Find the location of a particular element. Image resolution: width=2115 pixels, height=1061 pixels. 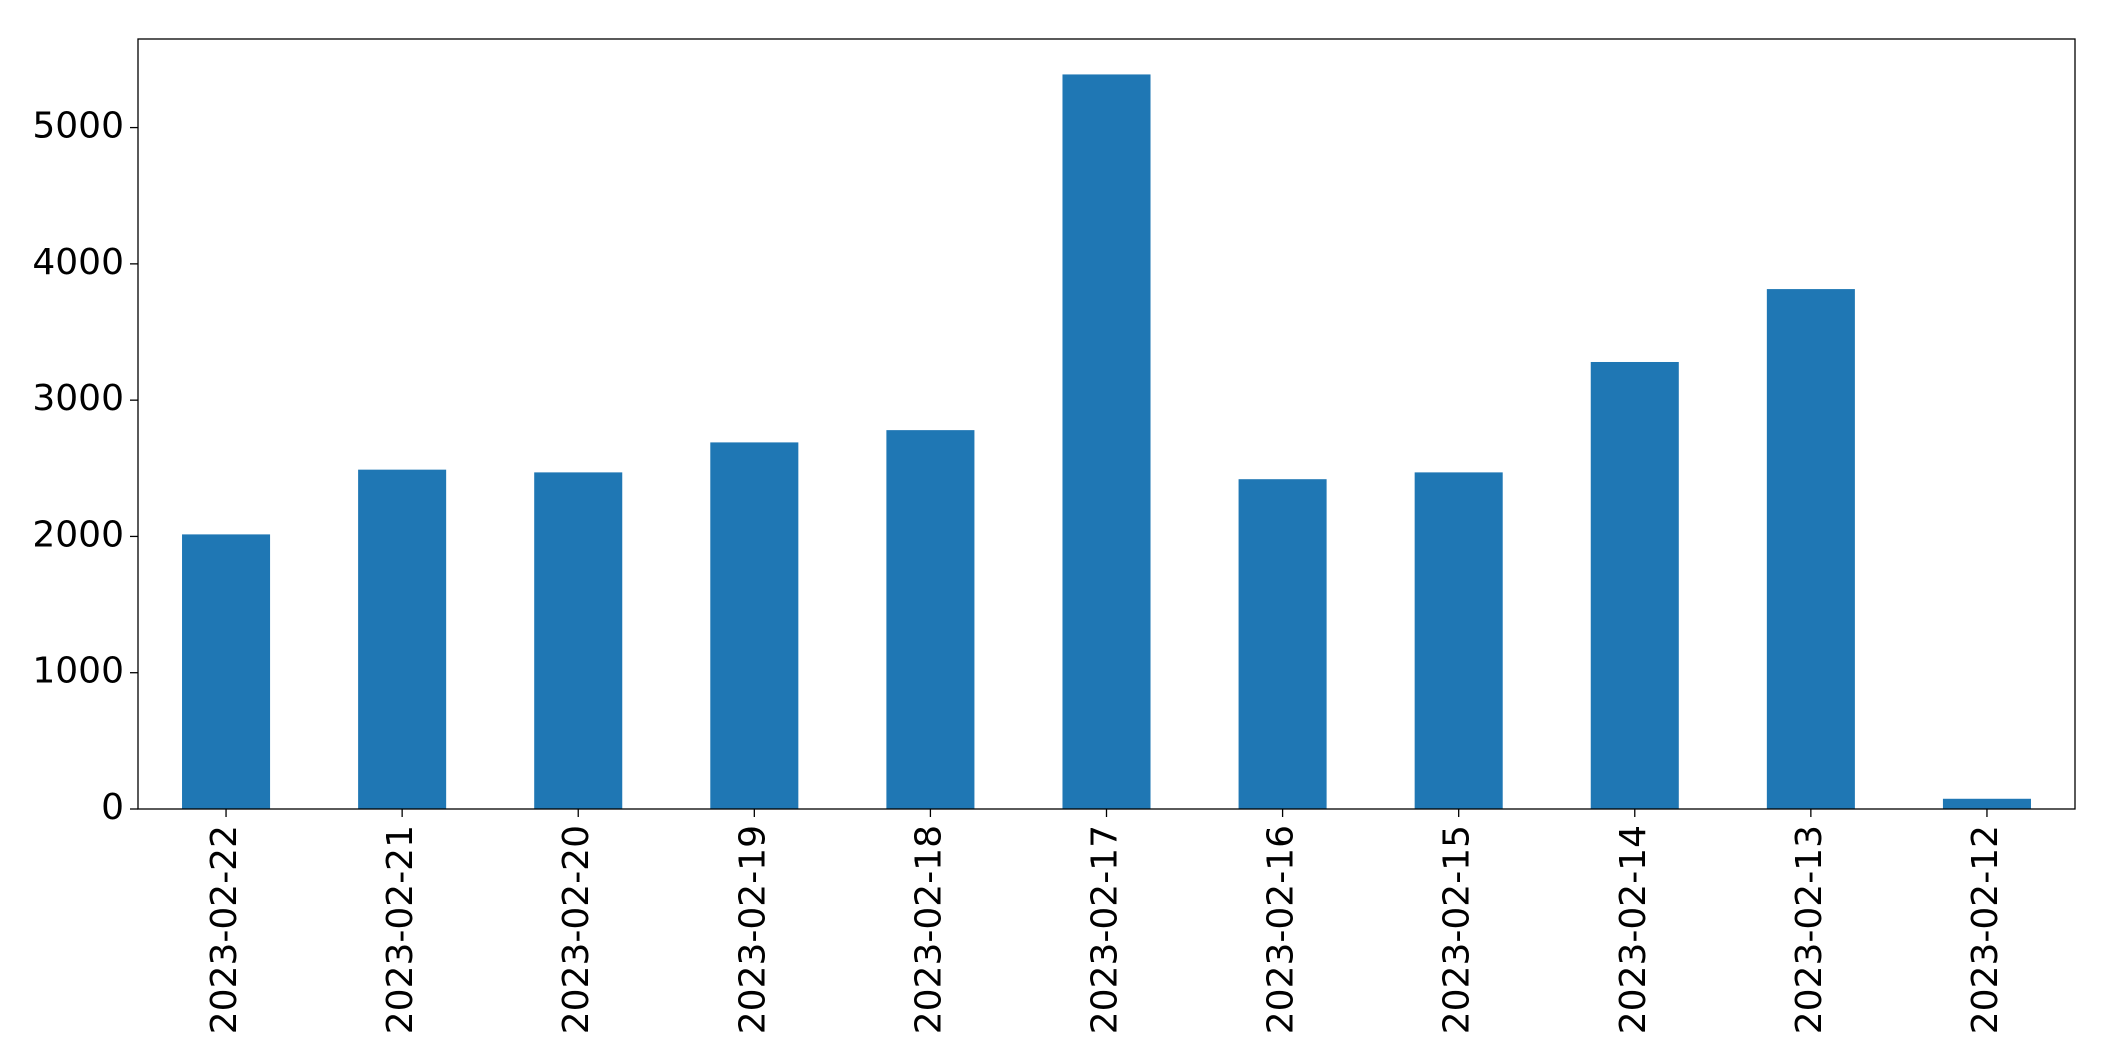

y-tick-label: 0 is located at coordinates (112, 807).